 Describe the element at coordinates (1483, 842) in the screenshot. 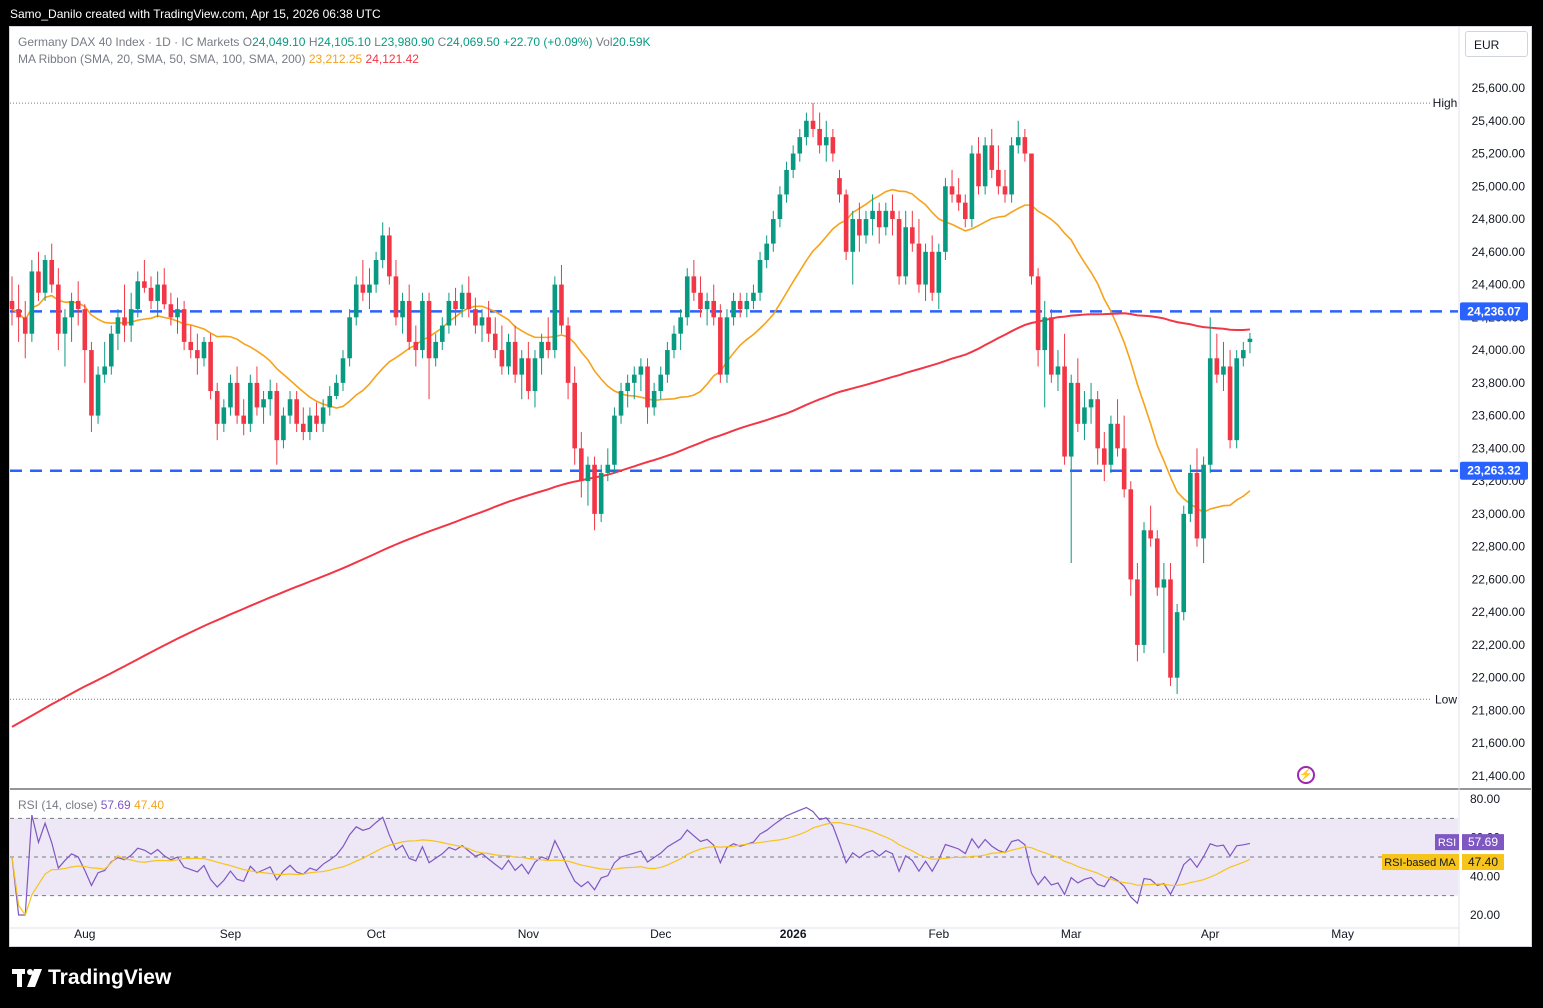

I see `rsi-value-tag-text: 57.69` at that location.